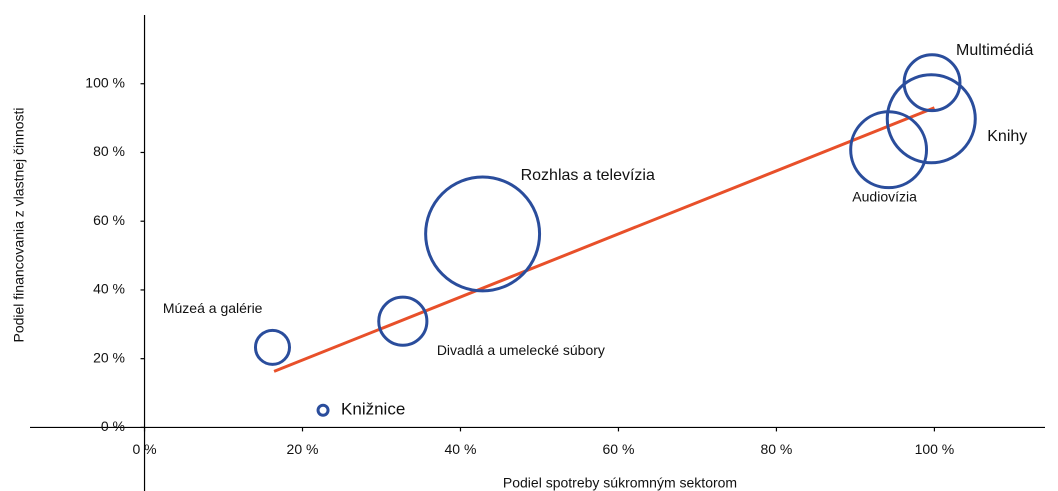 Image resolution: width=1058 pixels, height=491 pixels. Describe the element at coordinates (373, 409) in the screenshot. I see `bubble-label: Knižnice` at that location.